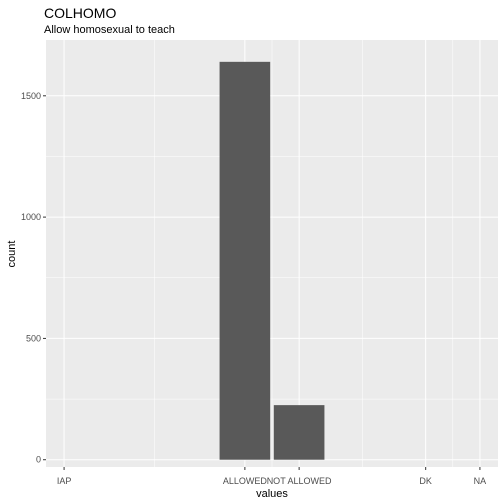  What do you see at coordinates (272, 494) in the screenshot?
I see `x-axis-title: values` at bounding box center [272, 494].